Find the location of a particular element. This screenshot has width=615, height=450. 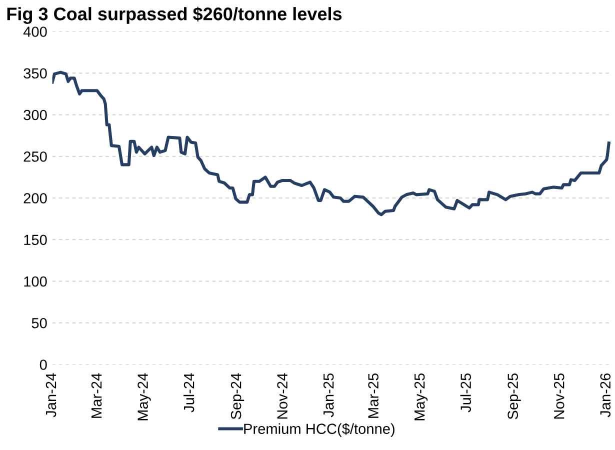

x-tick-label: Jul-24 is located at coordinates (188, 392).